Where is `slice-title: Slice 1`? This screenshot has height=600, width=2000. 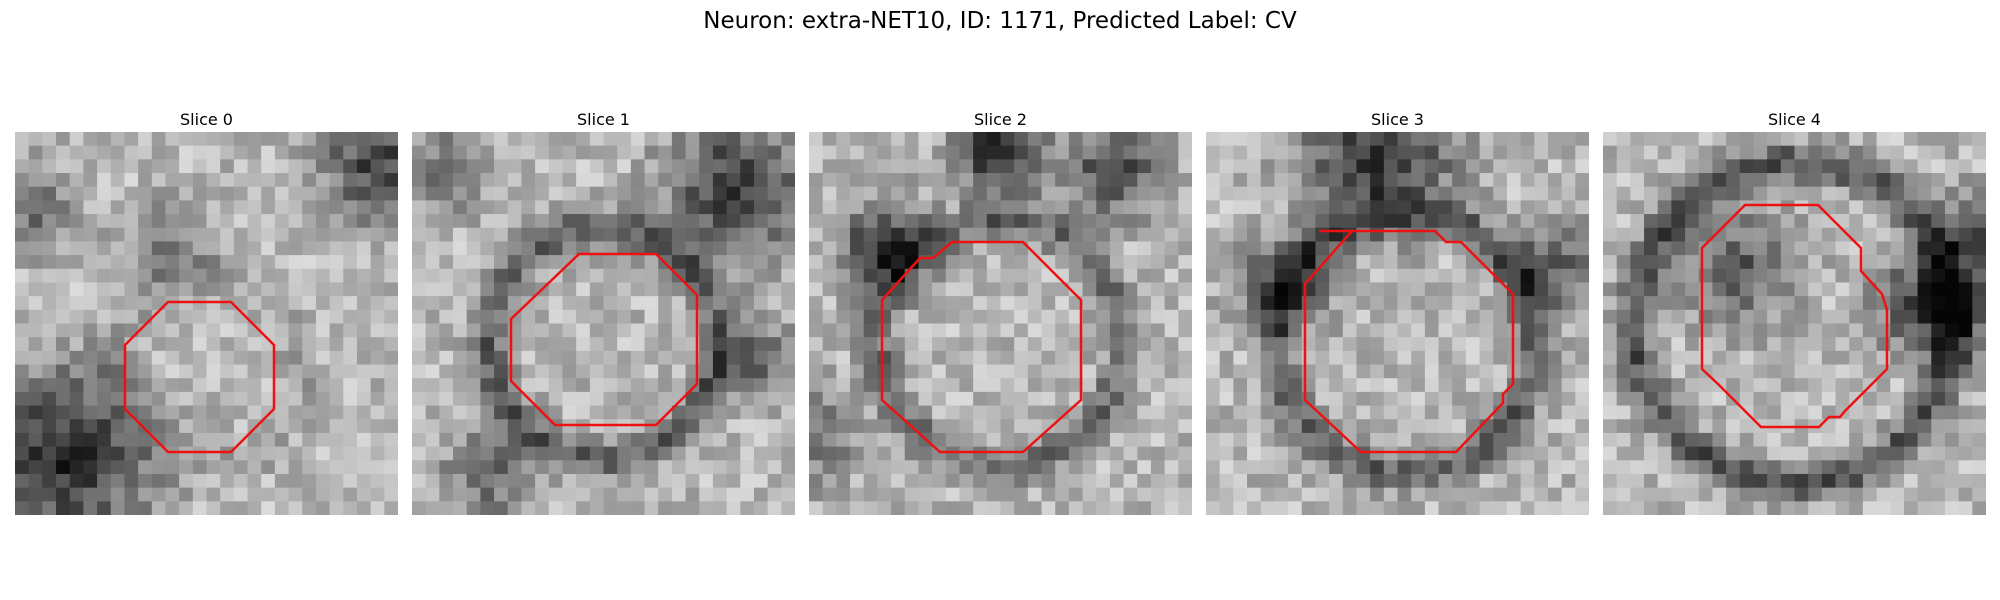 slice-title: Slice 1 is located at coordinates (603, 119).